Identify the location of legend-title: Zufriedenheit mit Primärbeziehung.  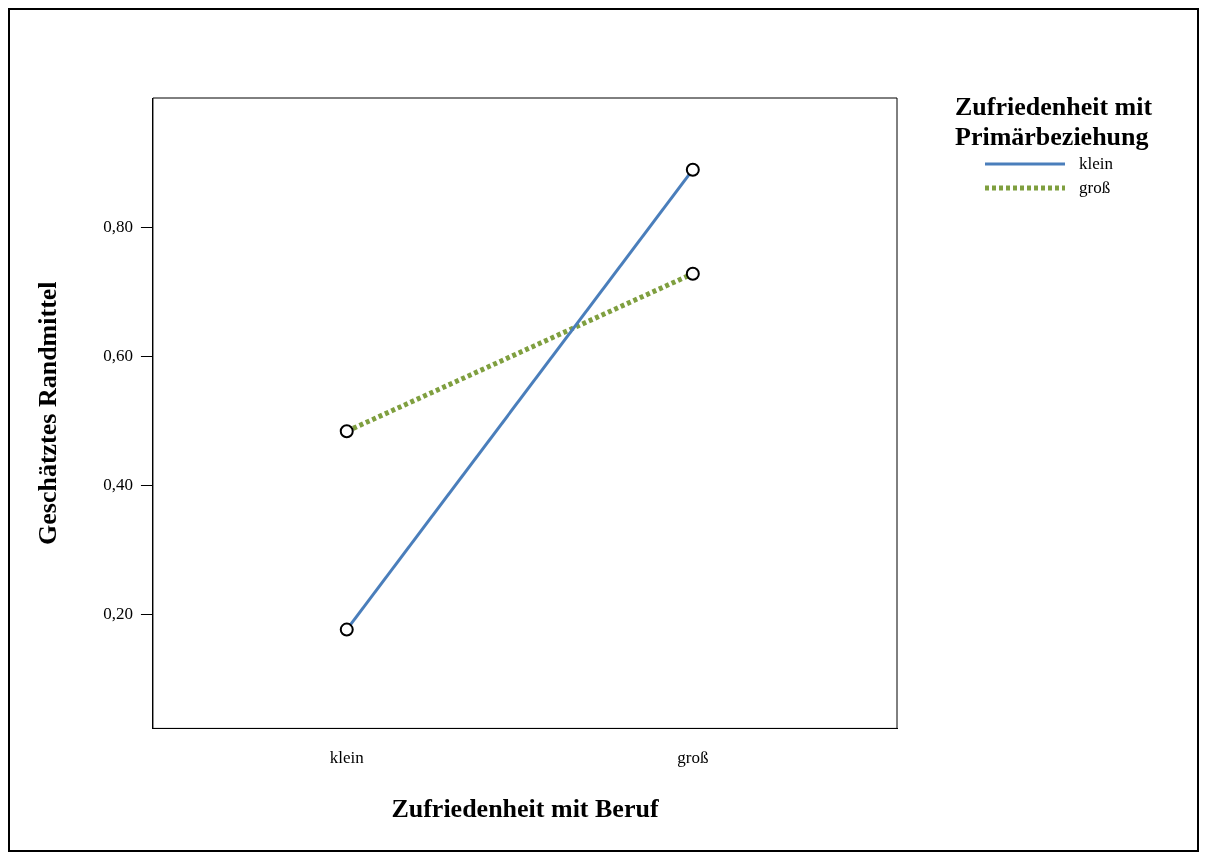
(1054, 122).